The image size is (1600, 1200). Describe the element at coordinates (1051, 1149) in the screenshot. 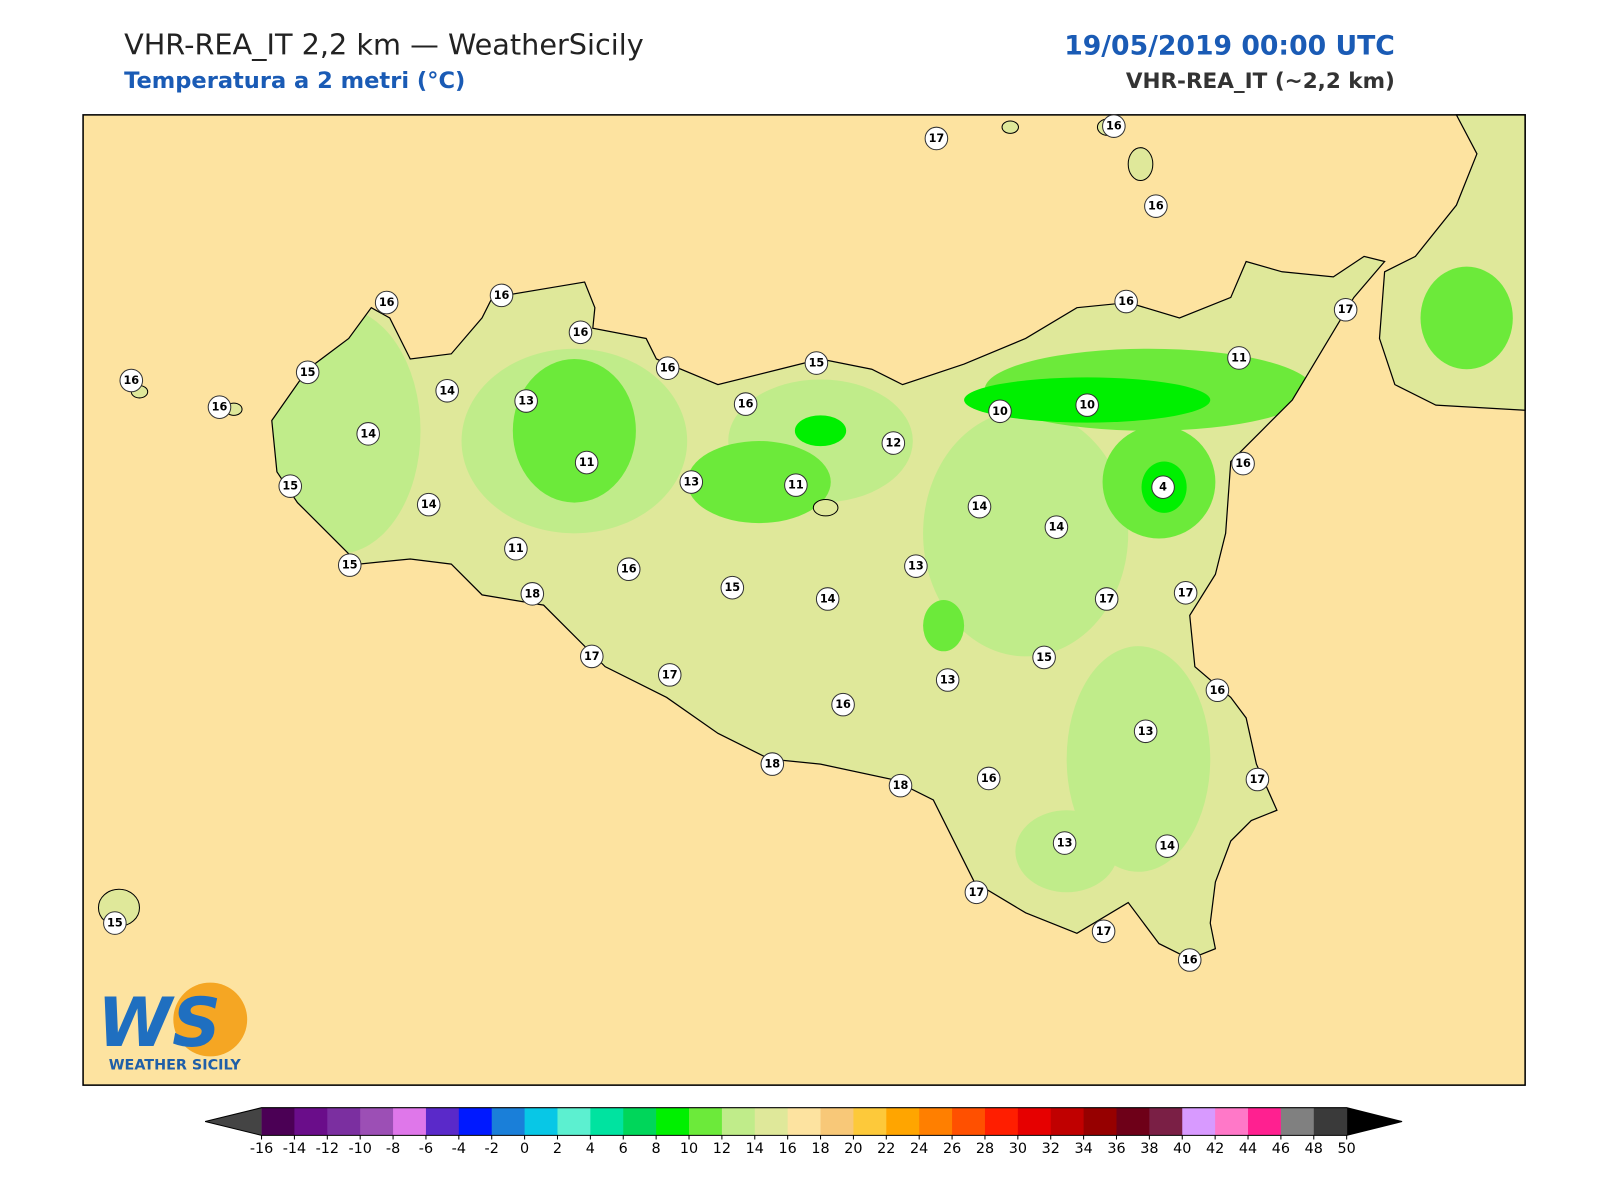

I see `colorbar-tick-label: 32` at that location.